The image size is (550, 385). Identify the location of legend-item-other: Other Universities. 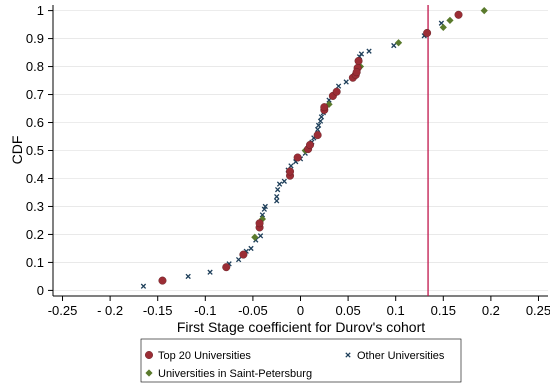
(395, 356).